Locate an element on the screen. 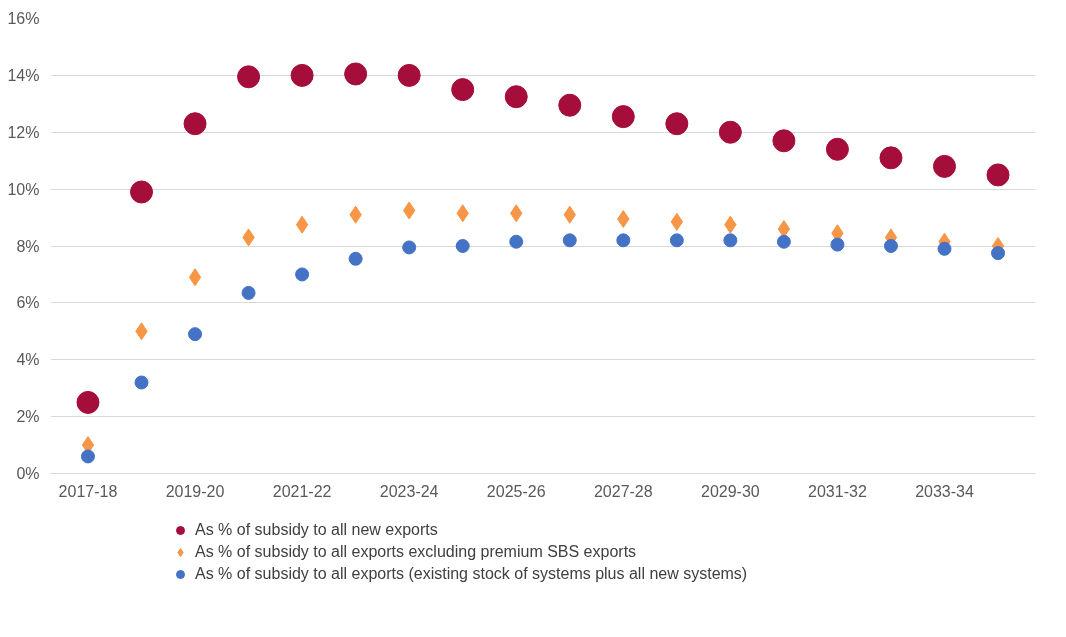  y-tick-label: 8% is located at coordinates (28, 246).